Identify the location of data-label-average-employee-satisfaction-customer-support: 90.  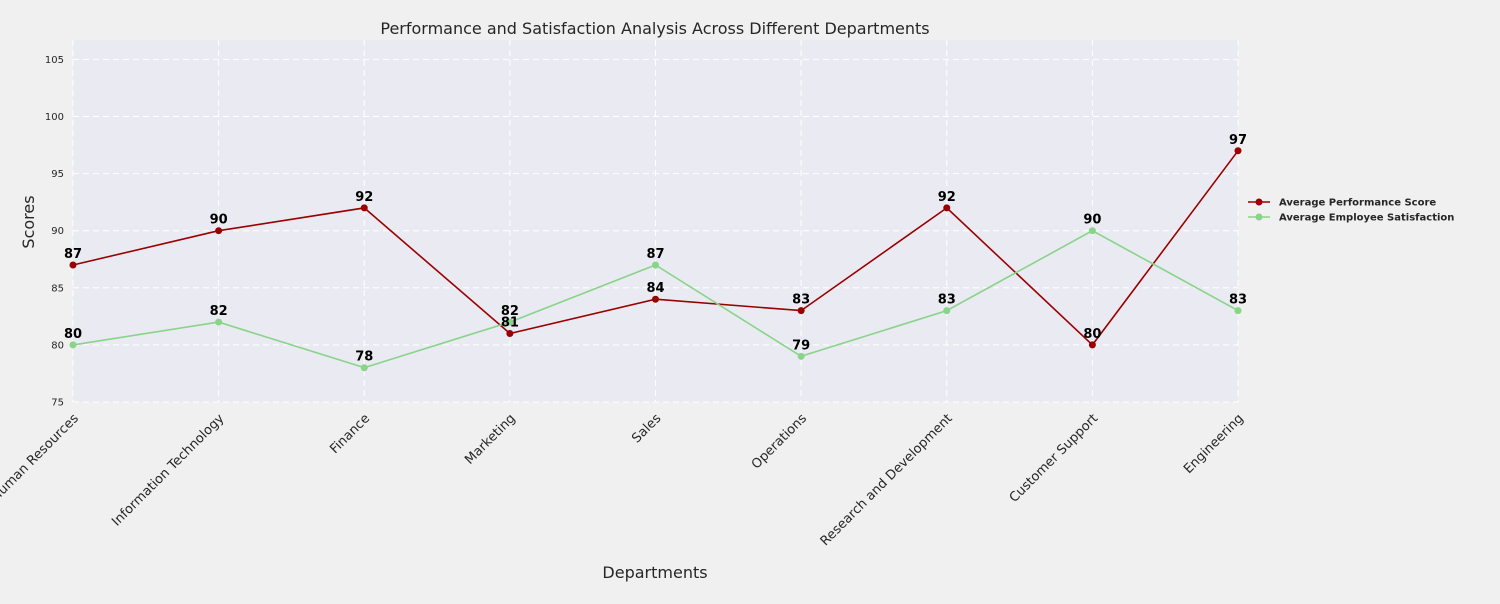
(1092, 220).